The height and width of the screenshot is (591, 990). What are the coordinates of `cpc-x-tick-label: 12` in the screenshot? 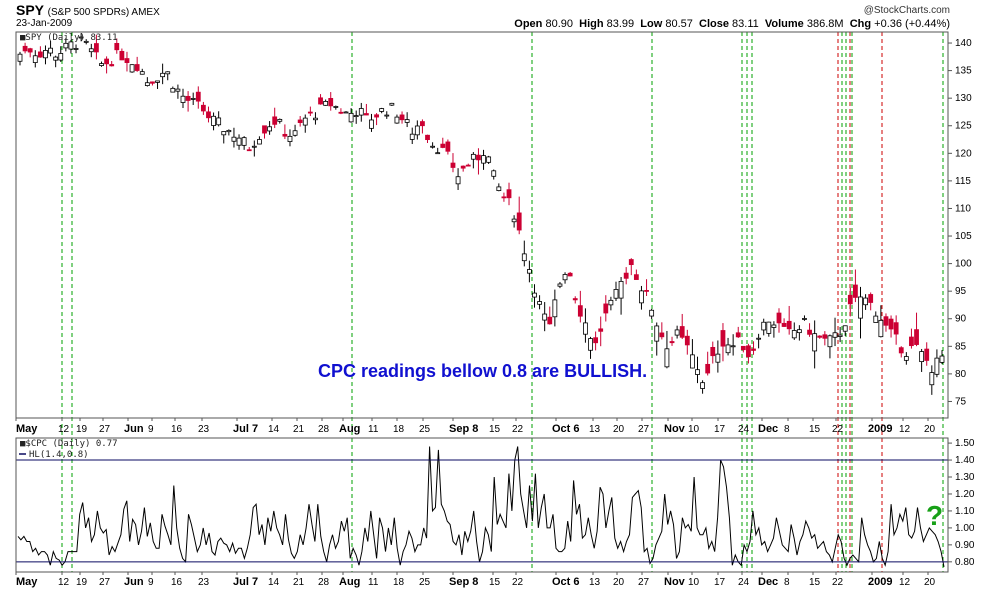 It's located at (64, 582).